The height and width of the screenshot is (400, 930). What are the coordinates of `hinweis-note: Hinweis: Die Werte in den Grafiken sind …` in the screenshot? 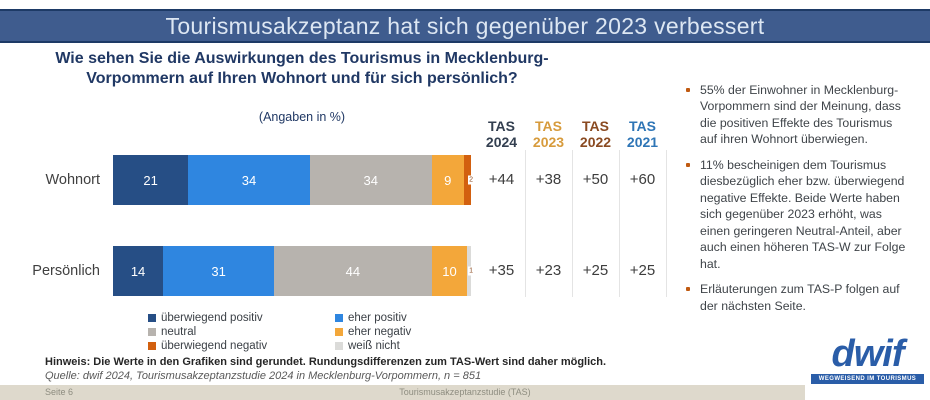 It's located at (326, 362).